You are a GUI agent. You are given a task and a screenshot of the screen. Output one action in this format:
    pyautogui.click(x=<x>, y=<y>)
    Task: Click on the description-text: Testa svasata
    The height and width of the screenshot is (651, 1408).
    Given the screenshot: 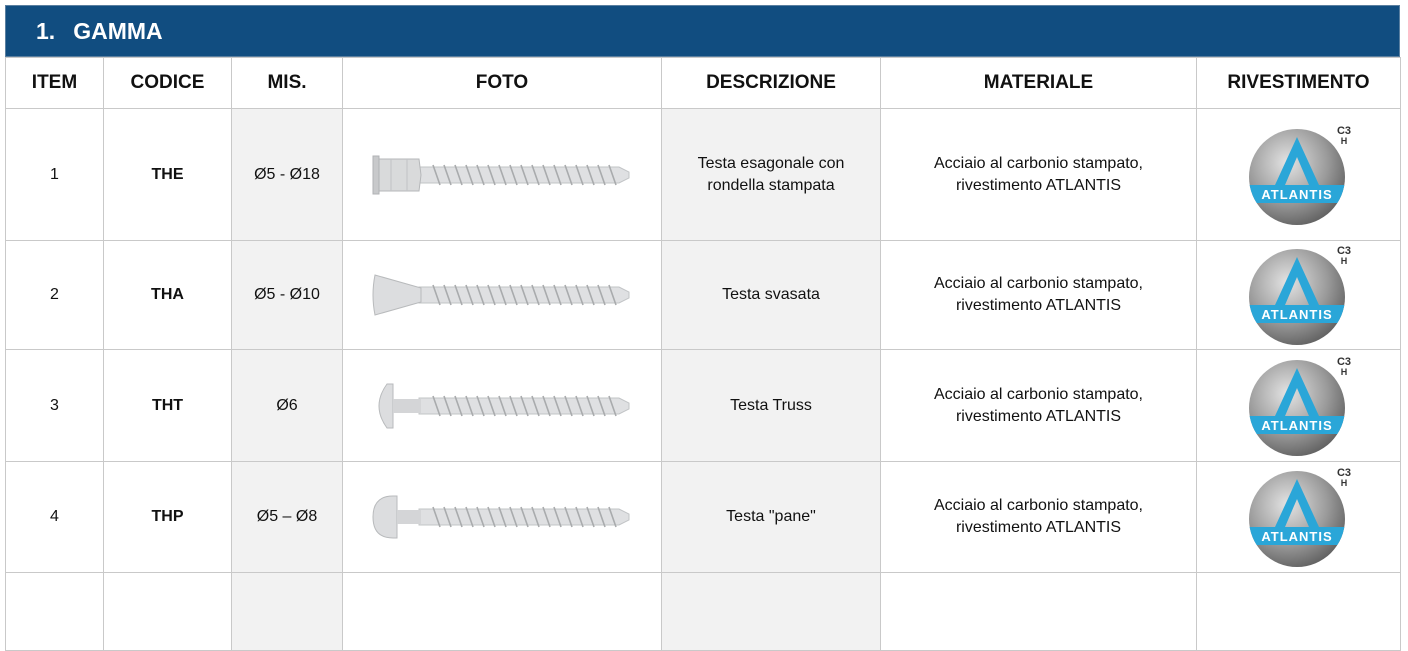 What is the action you would take?
    pyautogui.click(x=771, y=294)
    